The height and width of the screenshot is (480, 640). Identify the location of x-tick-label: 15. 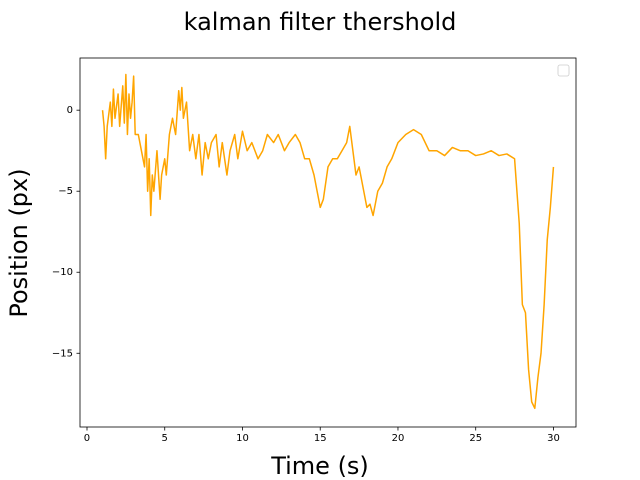
(320, 438).